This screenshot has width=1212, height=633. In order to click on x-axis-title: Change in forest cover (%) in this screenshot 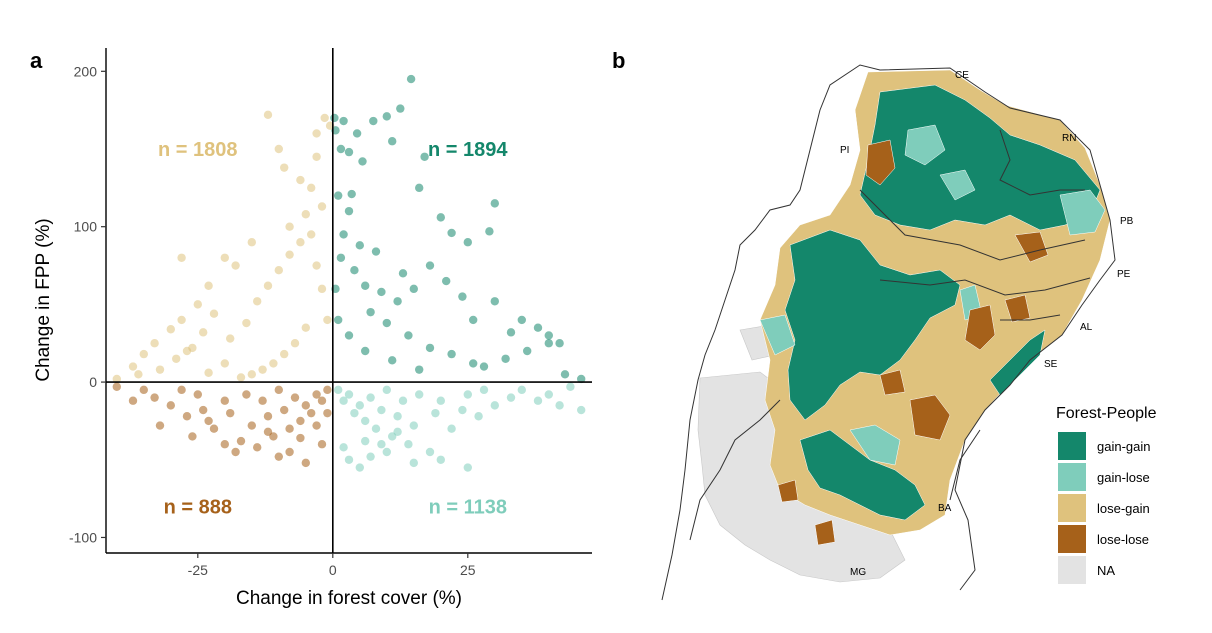, I will do `click(349, 598)`.